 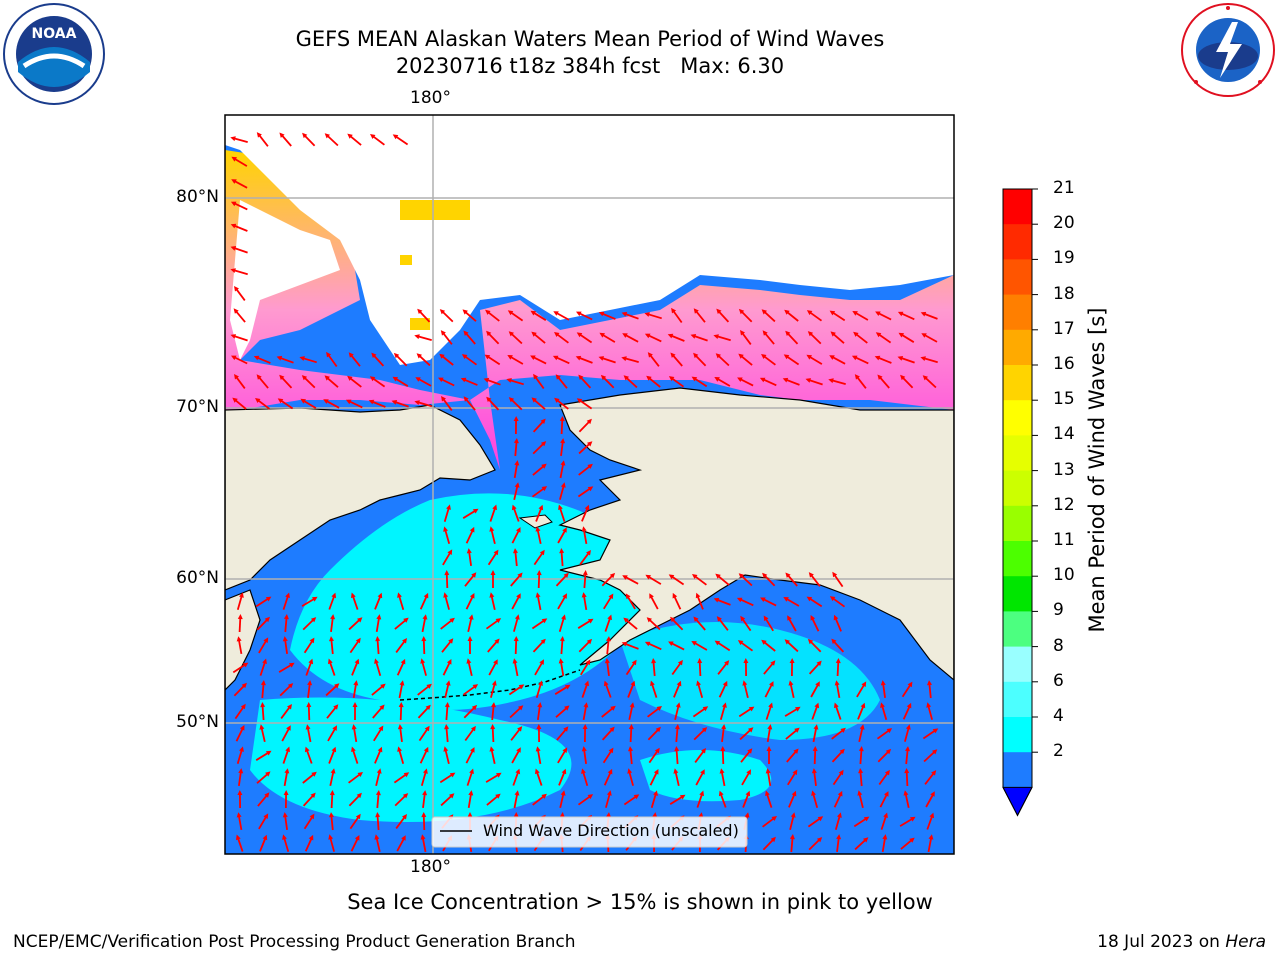 I want to click on colorbar-label: Mean Period of Wind Waves [s], so click(x=1097, y=470).